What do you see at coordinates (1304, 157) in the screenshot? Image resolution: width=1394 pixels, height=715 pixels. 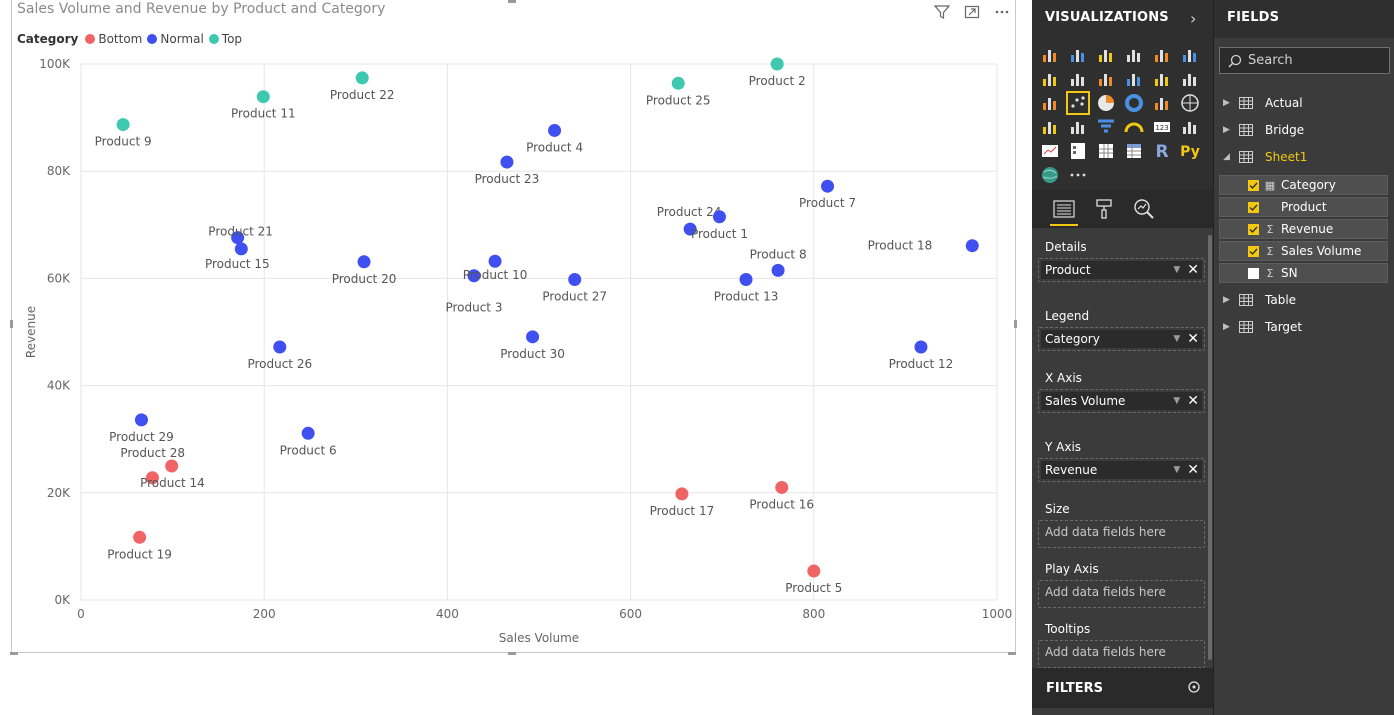 I see `table-sheet1: ◢ Sheet1` at bounding box center [1304, 157].